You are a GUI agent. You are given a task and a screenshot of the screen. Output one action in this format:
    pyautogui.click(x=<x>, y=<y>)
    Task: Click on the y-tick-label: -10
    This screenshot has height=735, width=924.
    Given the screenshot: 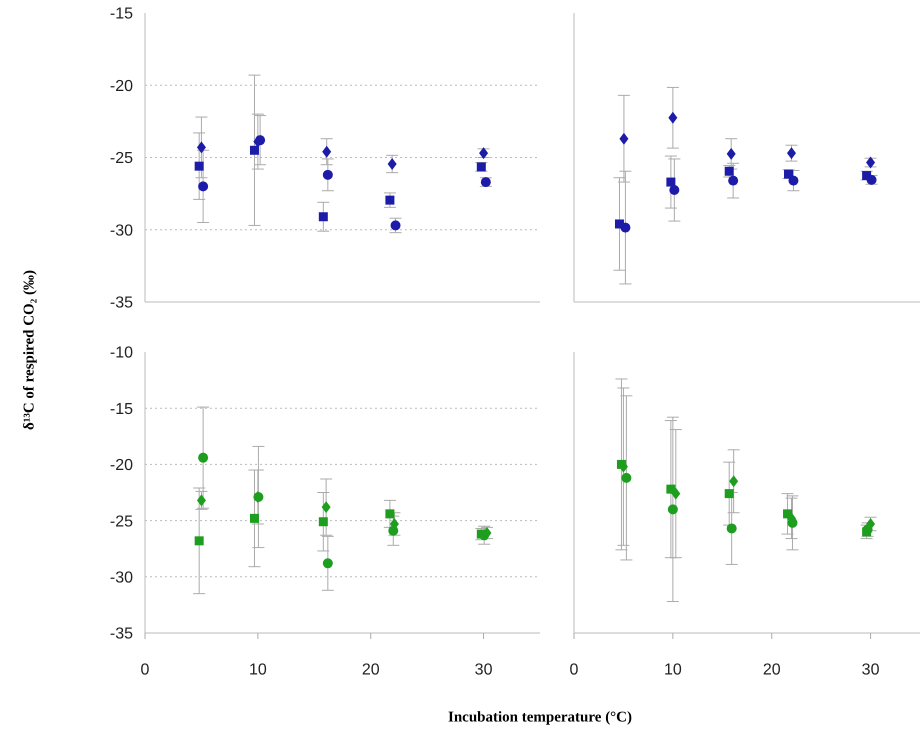 What is the action you would take?
    pyautogui.click(x=122, y=353)
    